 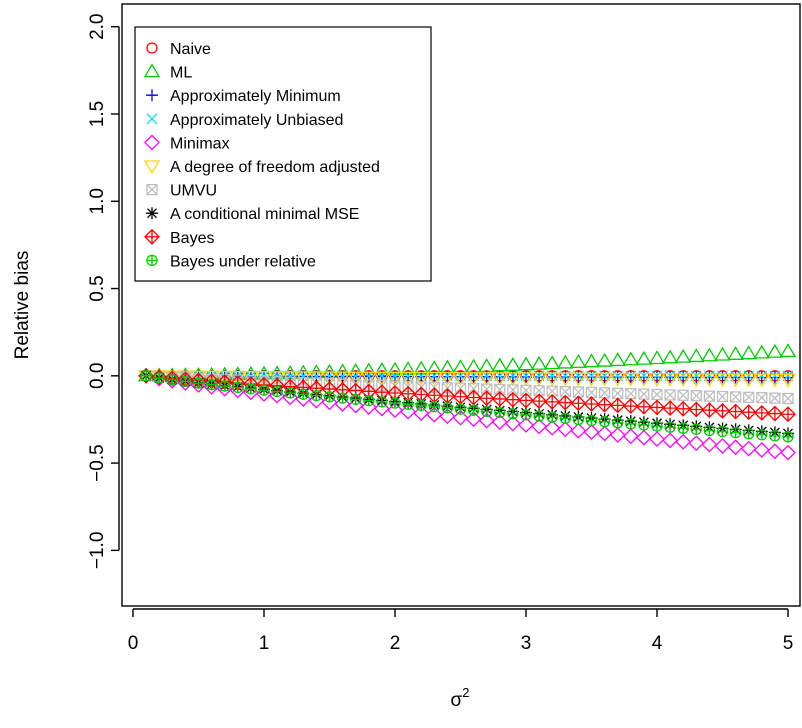 What do you see at coordinates (264, 214) in the screenshot?
I see `legend-label: A conditional minimal MSE` at bounding box center [264, 214].